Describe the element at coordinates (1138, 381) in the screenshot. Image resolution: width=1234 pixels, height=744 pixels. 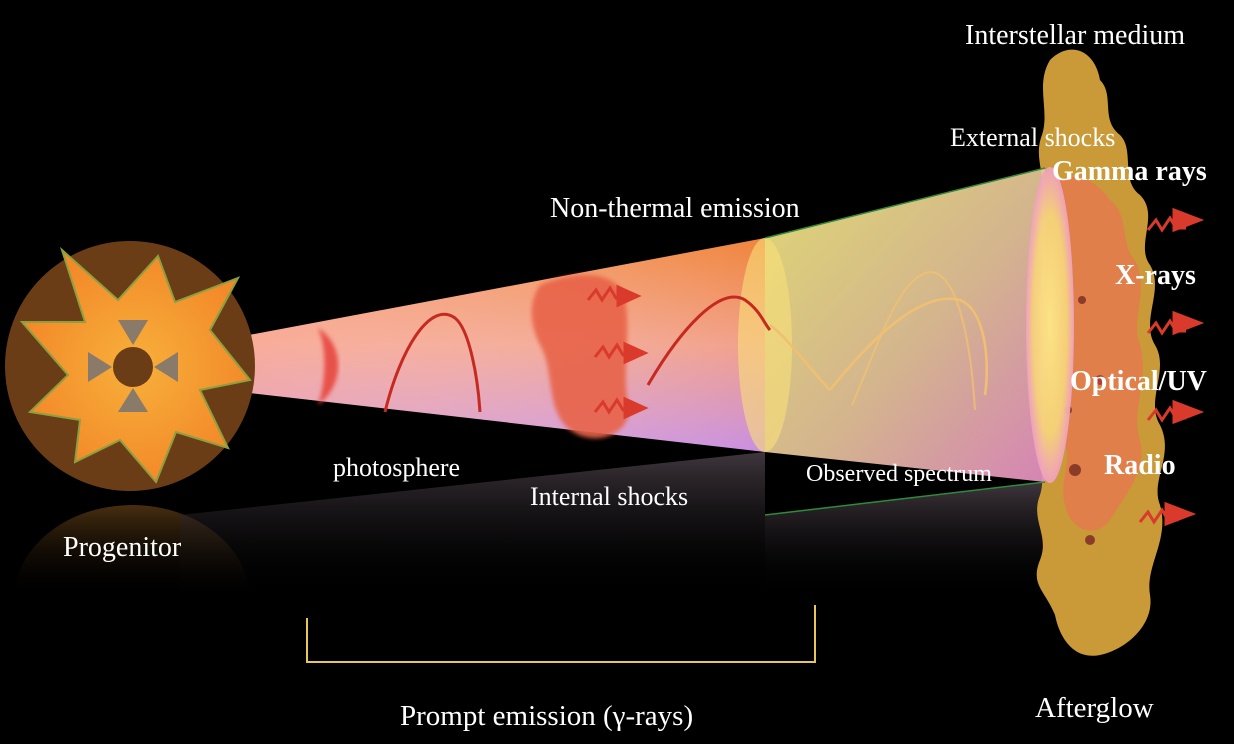
I see `band-optical-uv-label: Optical/UV` at that location.